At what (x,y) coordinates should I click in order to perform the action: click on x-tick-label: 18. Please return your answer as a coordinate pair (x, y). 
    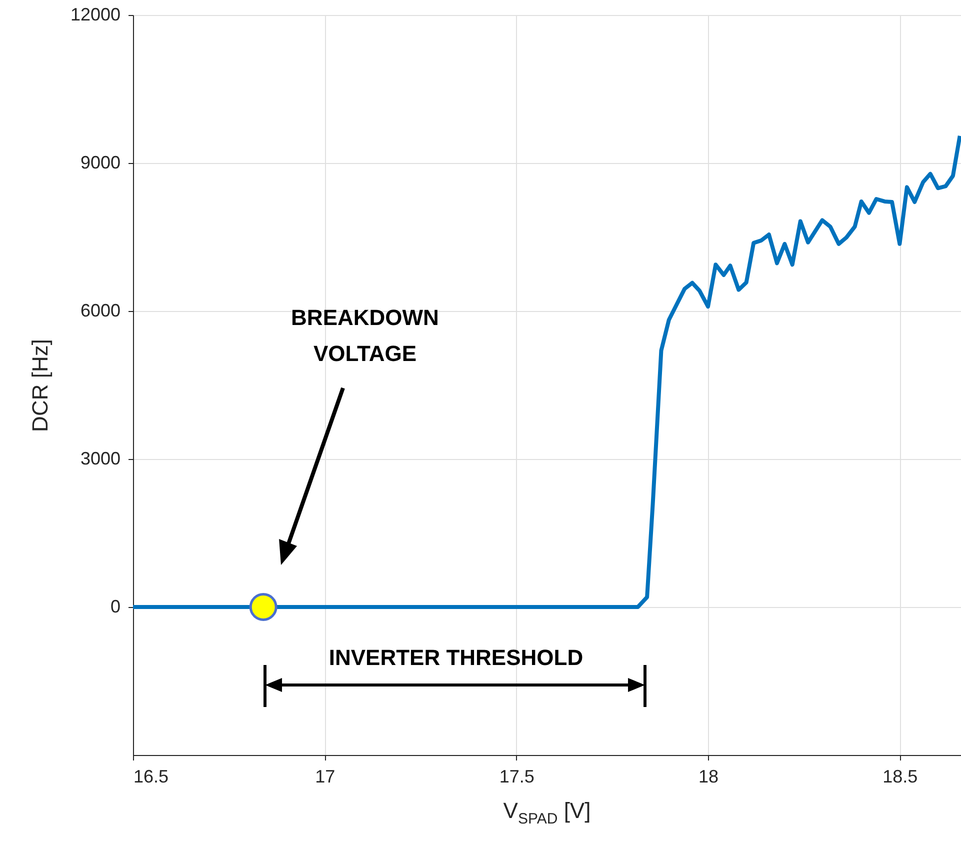
    Looking at the image, I should click on (708, 776).